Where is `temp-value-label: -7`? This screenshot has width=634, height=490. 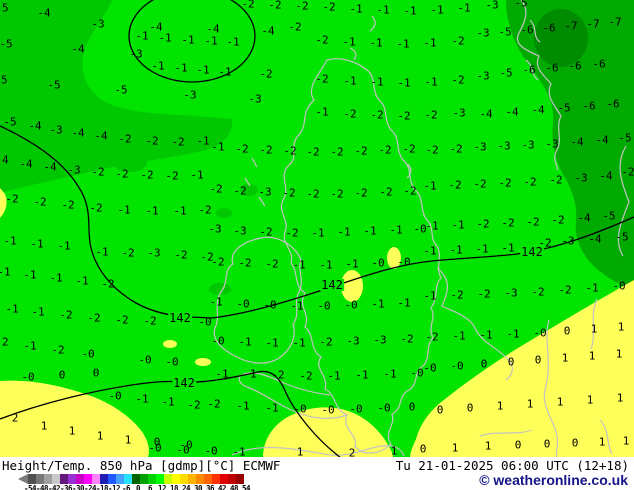 temp-value-label: -7 is located at coordinates (571, 26).